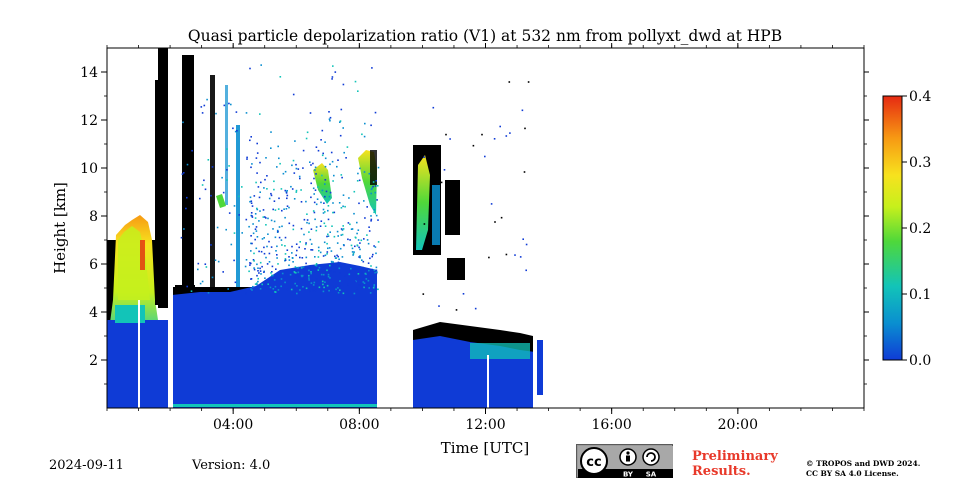 This screenshot has height=483, width=960. I want to click on y-tick-label: 8, so click(93, 217).